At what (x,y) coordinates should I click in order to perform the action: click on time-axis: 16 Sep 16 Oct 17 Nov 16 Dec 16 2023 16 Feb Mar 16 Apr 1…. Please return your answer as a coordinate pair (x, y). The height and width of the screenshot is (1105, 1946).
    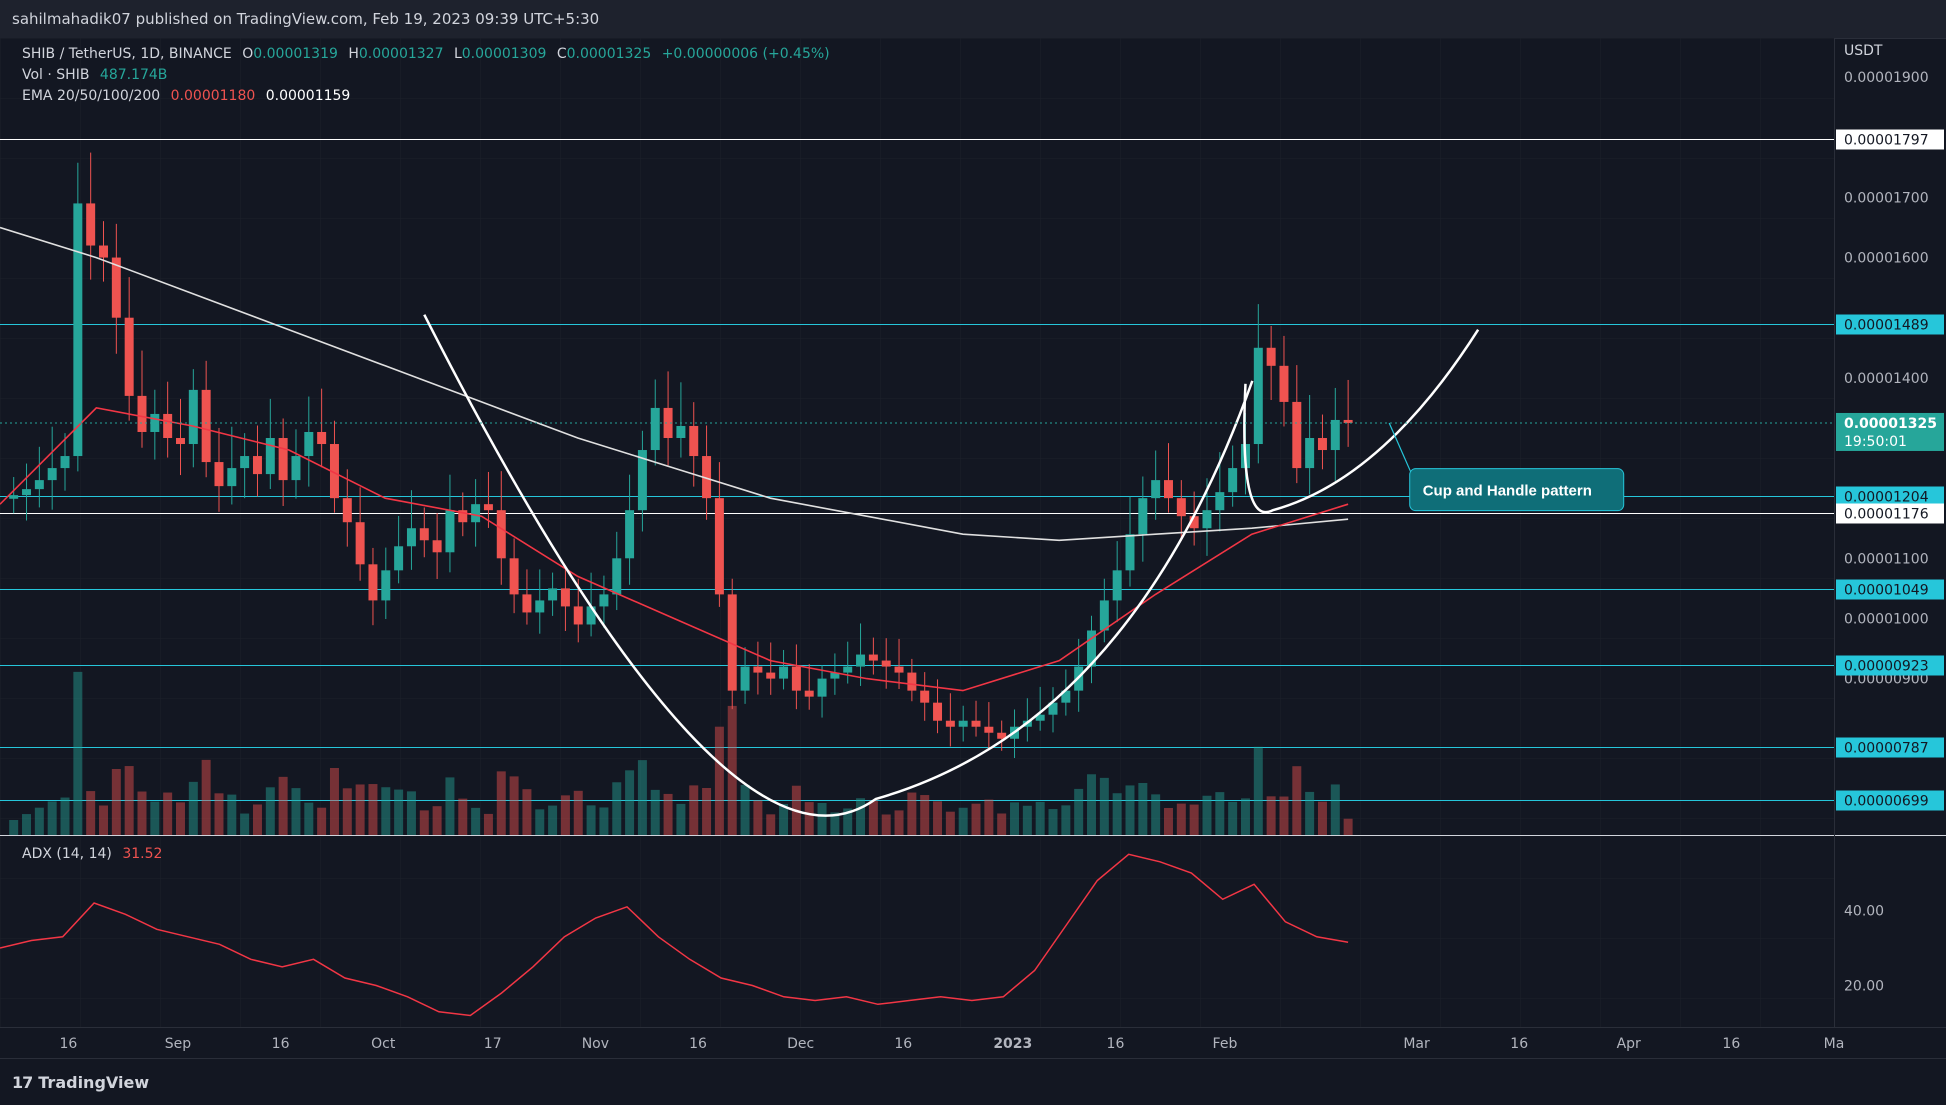
    Looking at the image, I should click on (952, 1044).